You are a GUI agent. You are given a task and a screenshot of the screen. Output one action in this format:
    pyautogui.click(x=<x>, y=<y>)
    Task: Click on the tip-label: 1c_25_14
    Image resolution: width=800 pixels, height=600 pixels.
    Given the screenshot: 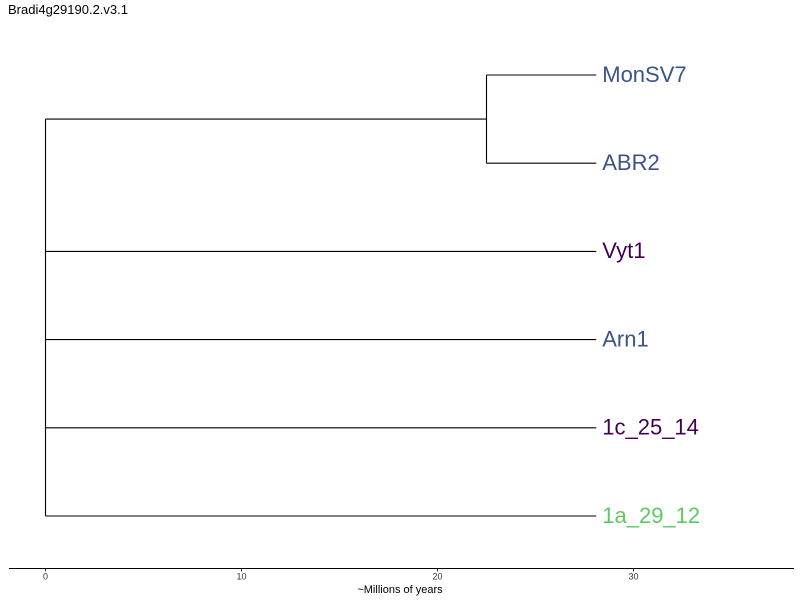 What is the action you would take?
    pyautogui.click(x=650, y=427)
    